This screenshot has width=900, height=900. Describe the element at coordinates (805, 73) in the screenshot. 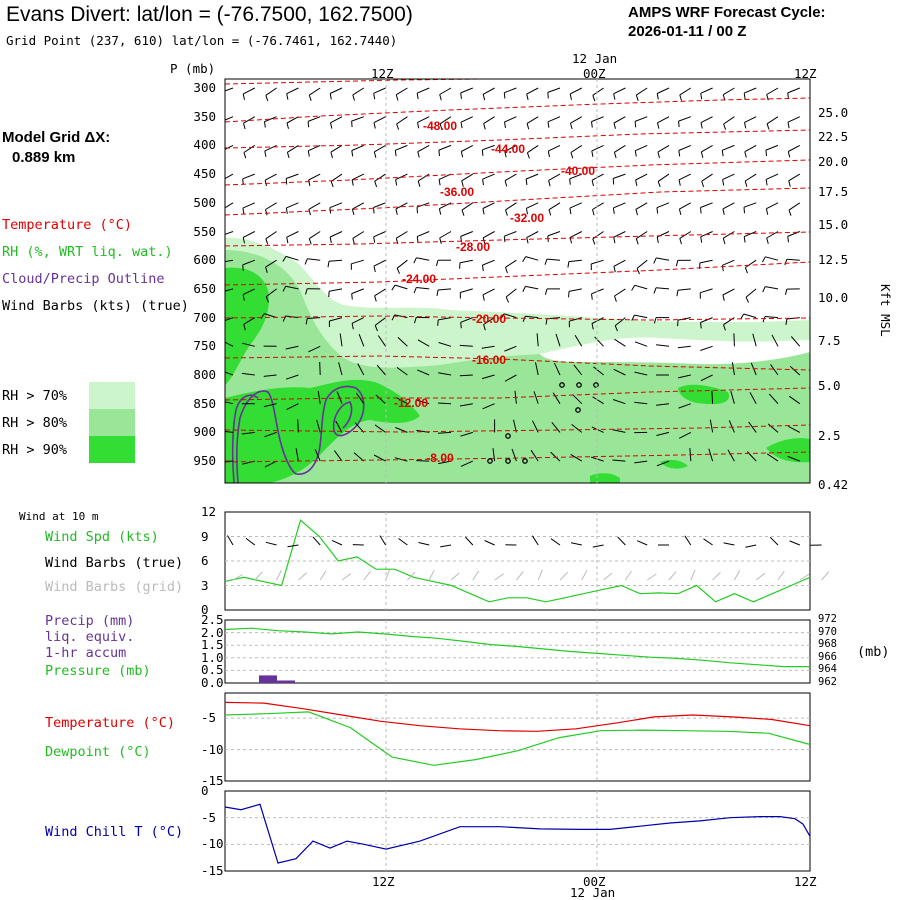

I see `top-time-label-3: 12Z` at that location.